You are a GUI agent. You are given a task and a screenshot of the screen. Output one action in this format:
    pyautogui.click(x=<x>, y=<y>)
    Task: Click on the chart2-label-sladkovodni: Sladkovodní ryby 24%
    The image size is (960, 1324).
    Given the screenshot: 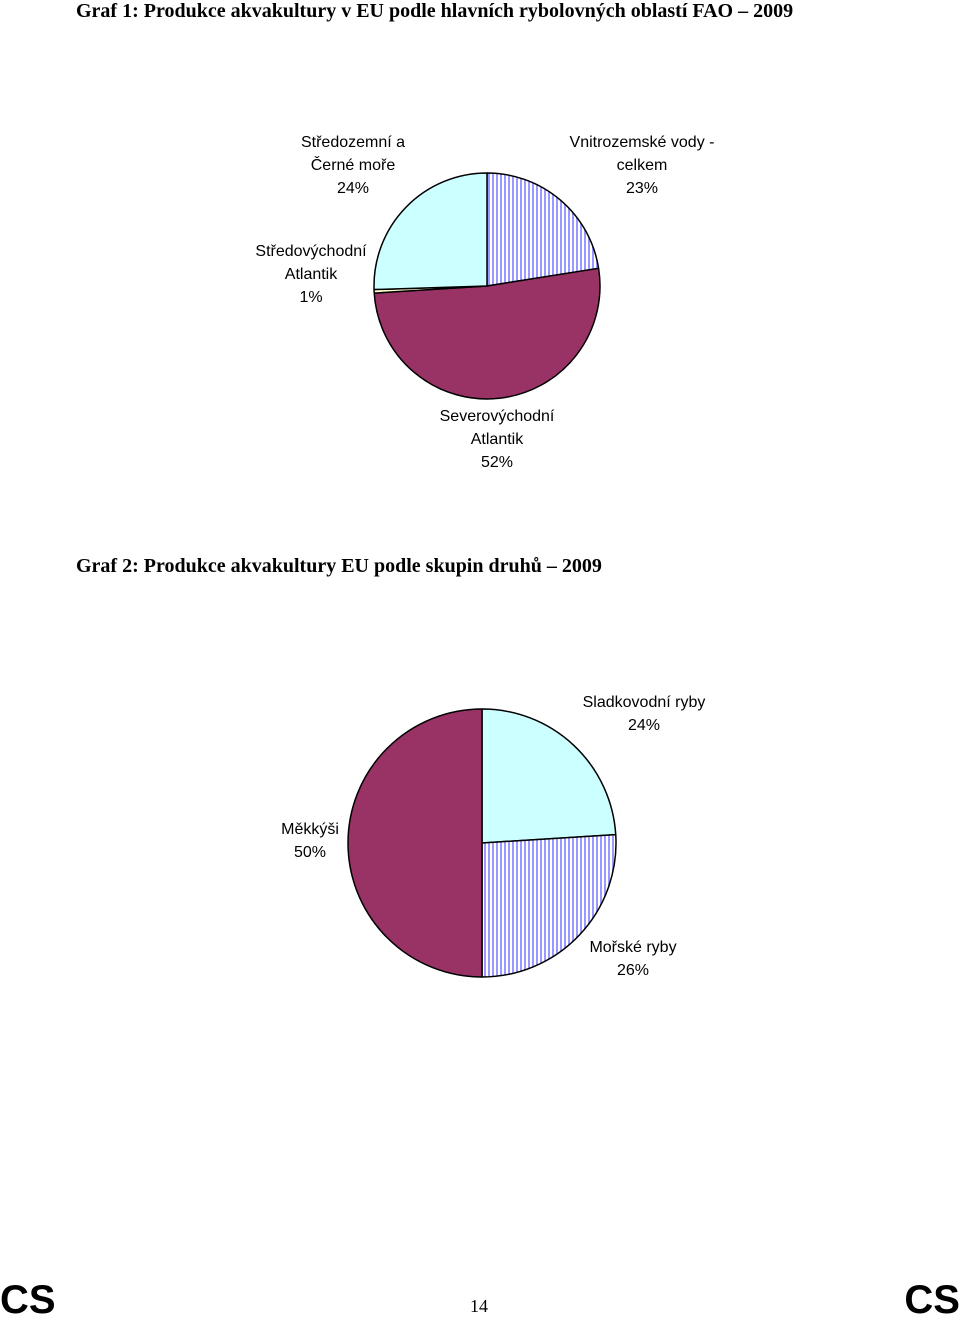 What is the action you would take?
    pyautogui.click(x=644, y=714)
    